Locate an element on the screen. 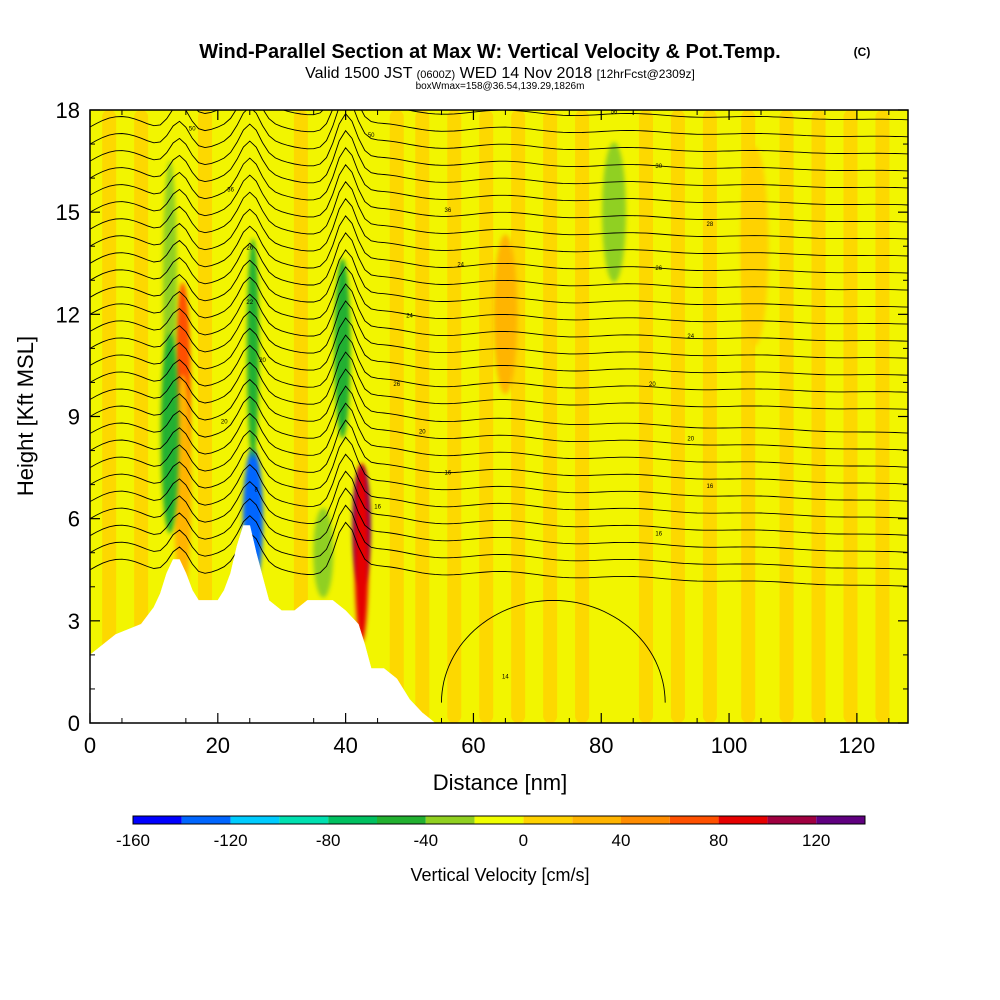 The image size is (1000, 1000). terrain is located at coordinates (263, 624).